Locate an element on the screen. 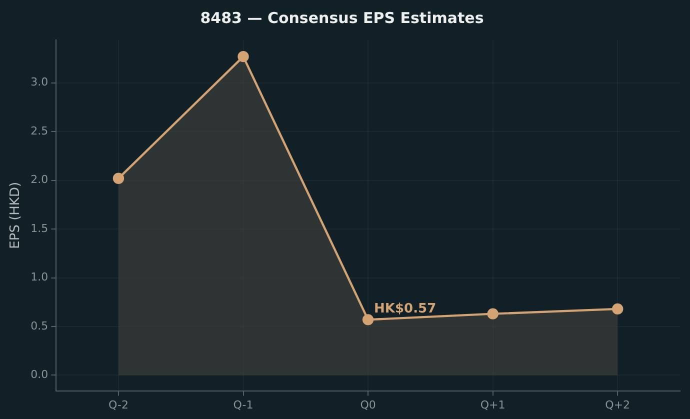  x-tick-label: Q-2 is located at coordinates (118, 405).